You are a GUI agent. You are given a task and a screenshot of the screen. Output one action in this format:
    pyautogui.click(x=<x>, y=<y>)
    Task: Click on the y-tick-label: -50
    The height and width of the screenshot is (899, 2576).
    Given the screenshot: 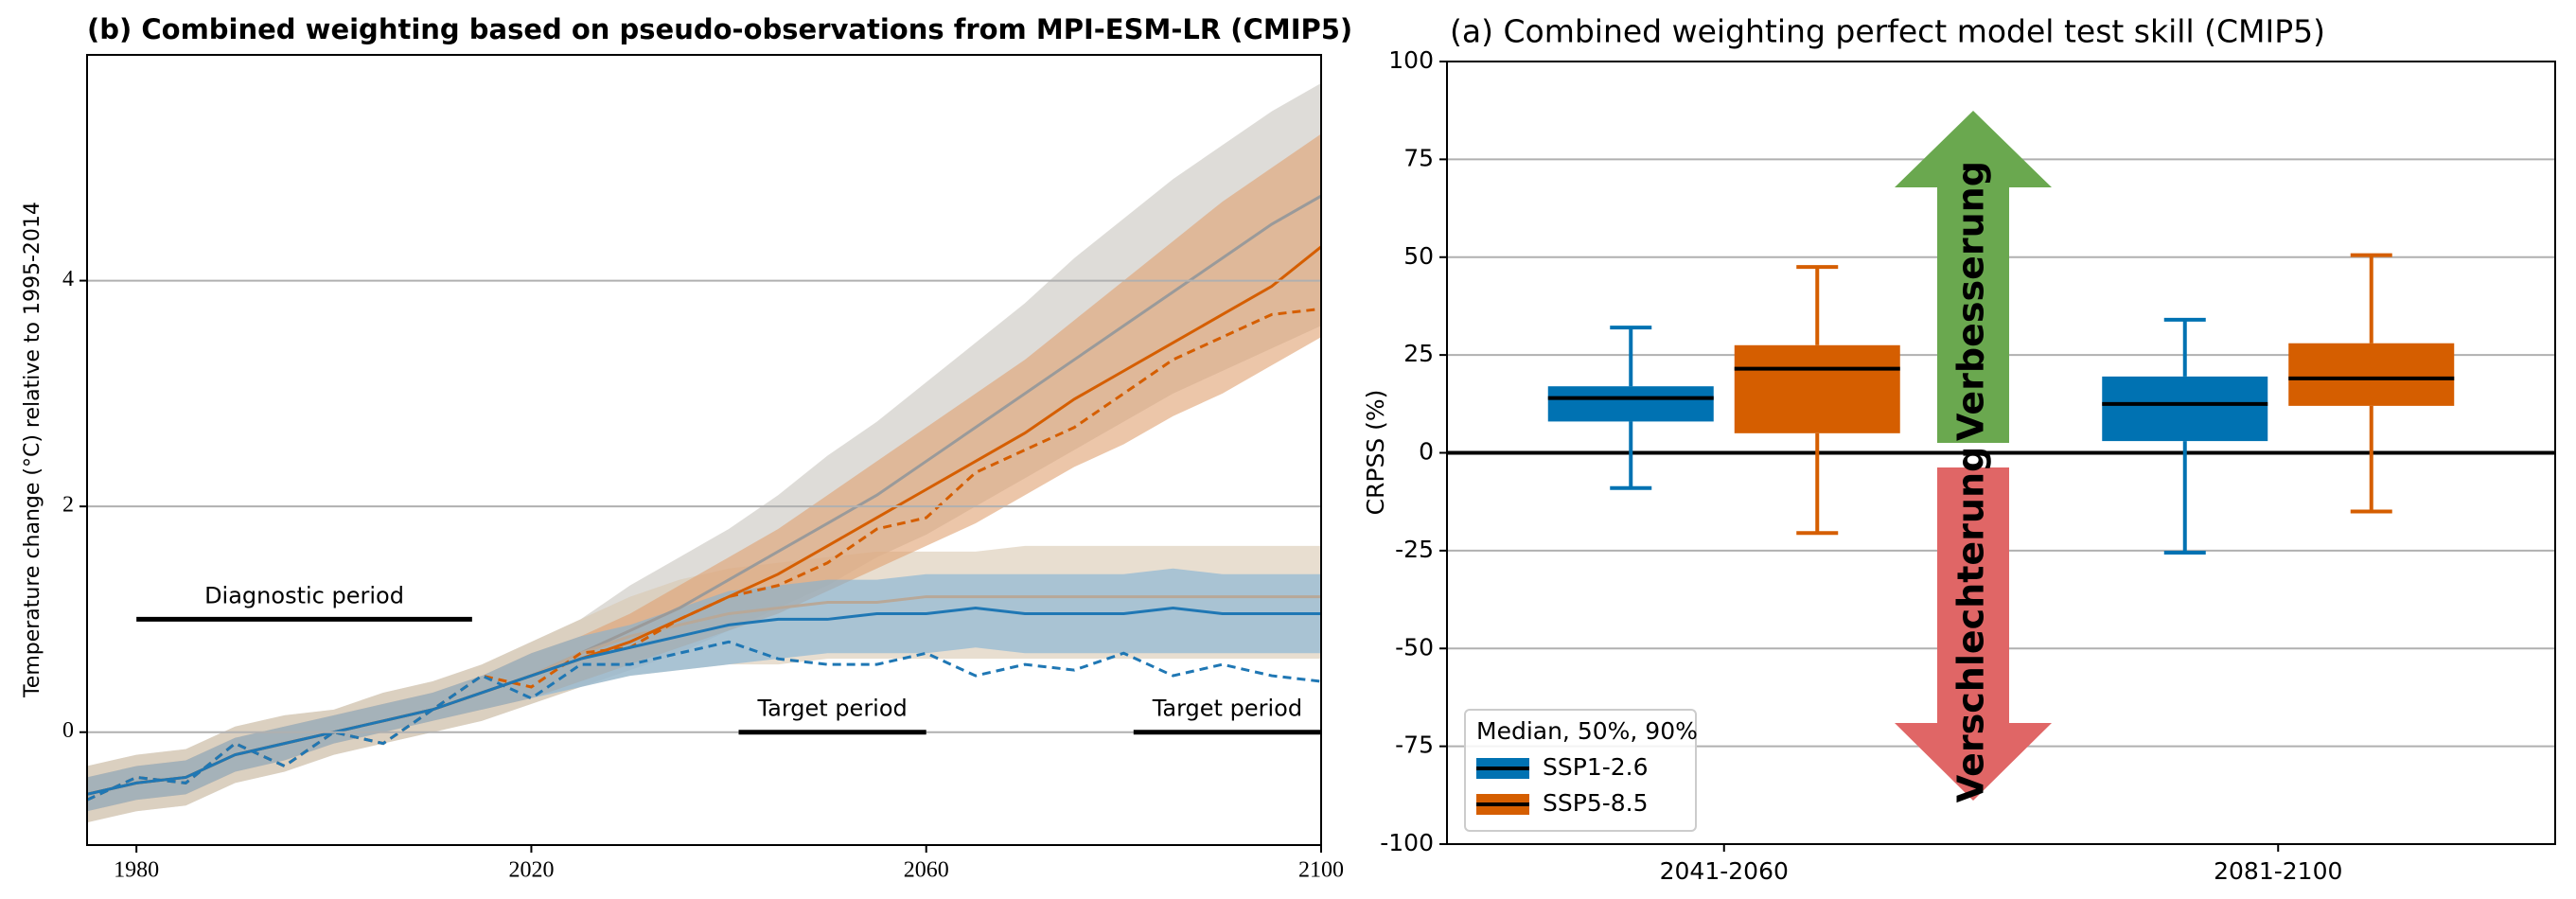 What is the action you would take?
    pyautogui.click(x=1414, y=647)
    